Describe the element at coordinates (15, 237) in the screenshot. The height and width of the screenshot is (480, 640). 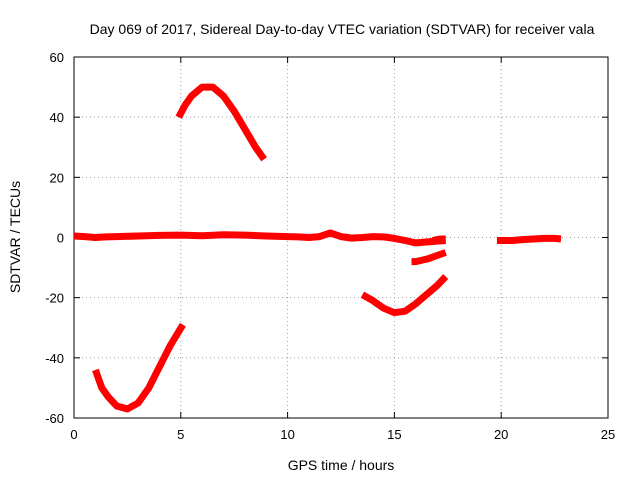
I see `y-axis-label: SDTVAR / TECUs` at that location.